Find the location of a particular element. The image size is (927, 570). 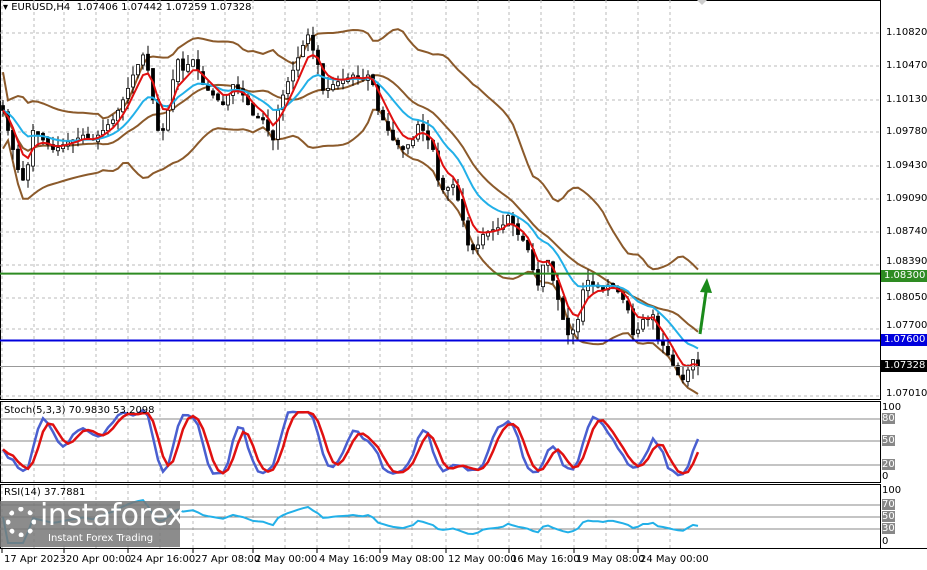

price-axis-label: 1.09090 is located at coordinates (906, 198).